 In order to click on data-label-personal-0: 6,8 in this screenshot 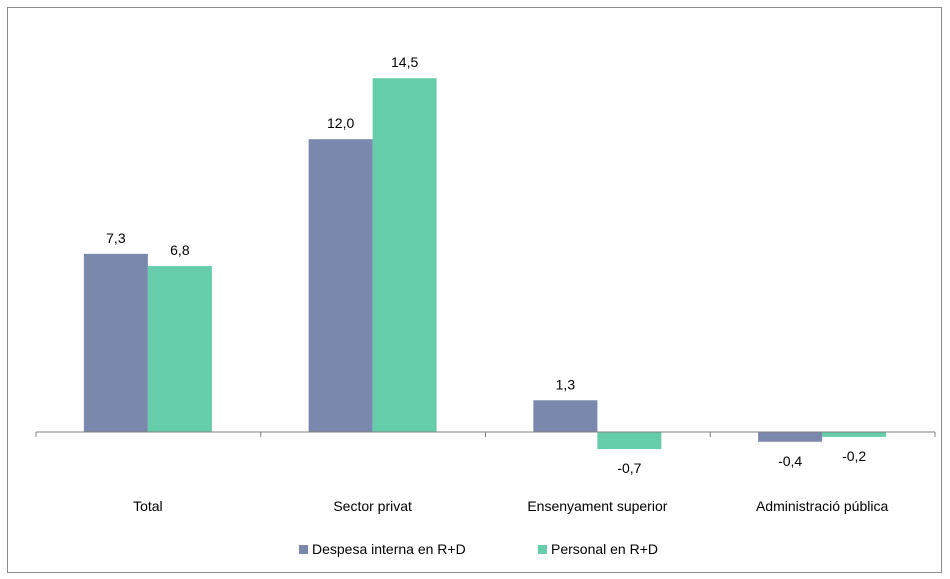, I will do `click(180, 250)`.